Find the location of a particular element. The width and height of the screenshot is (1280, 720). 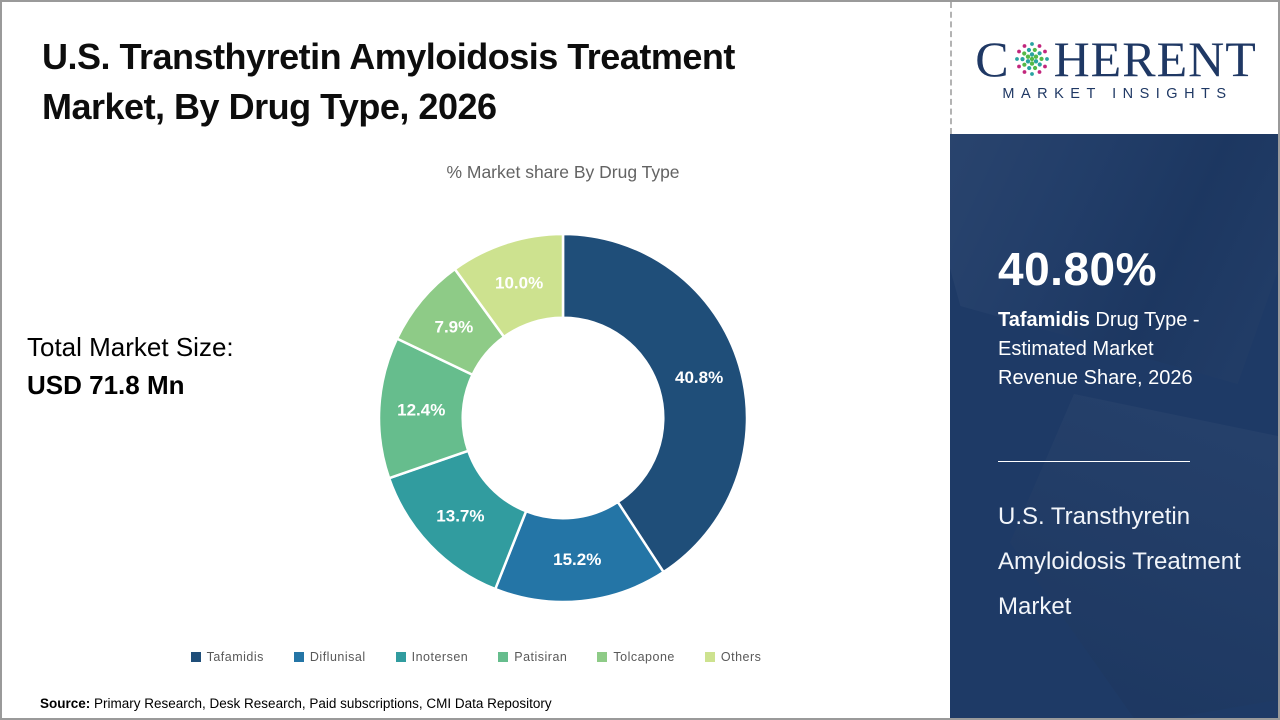

legend-item-inotersen: Inotersen is located at coordinates (432, 657).